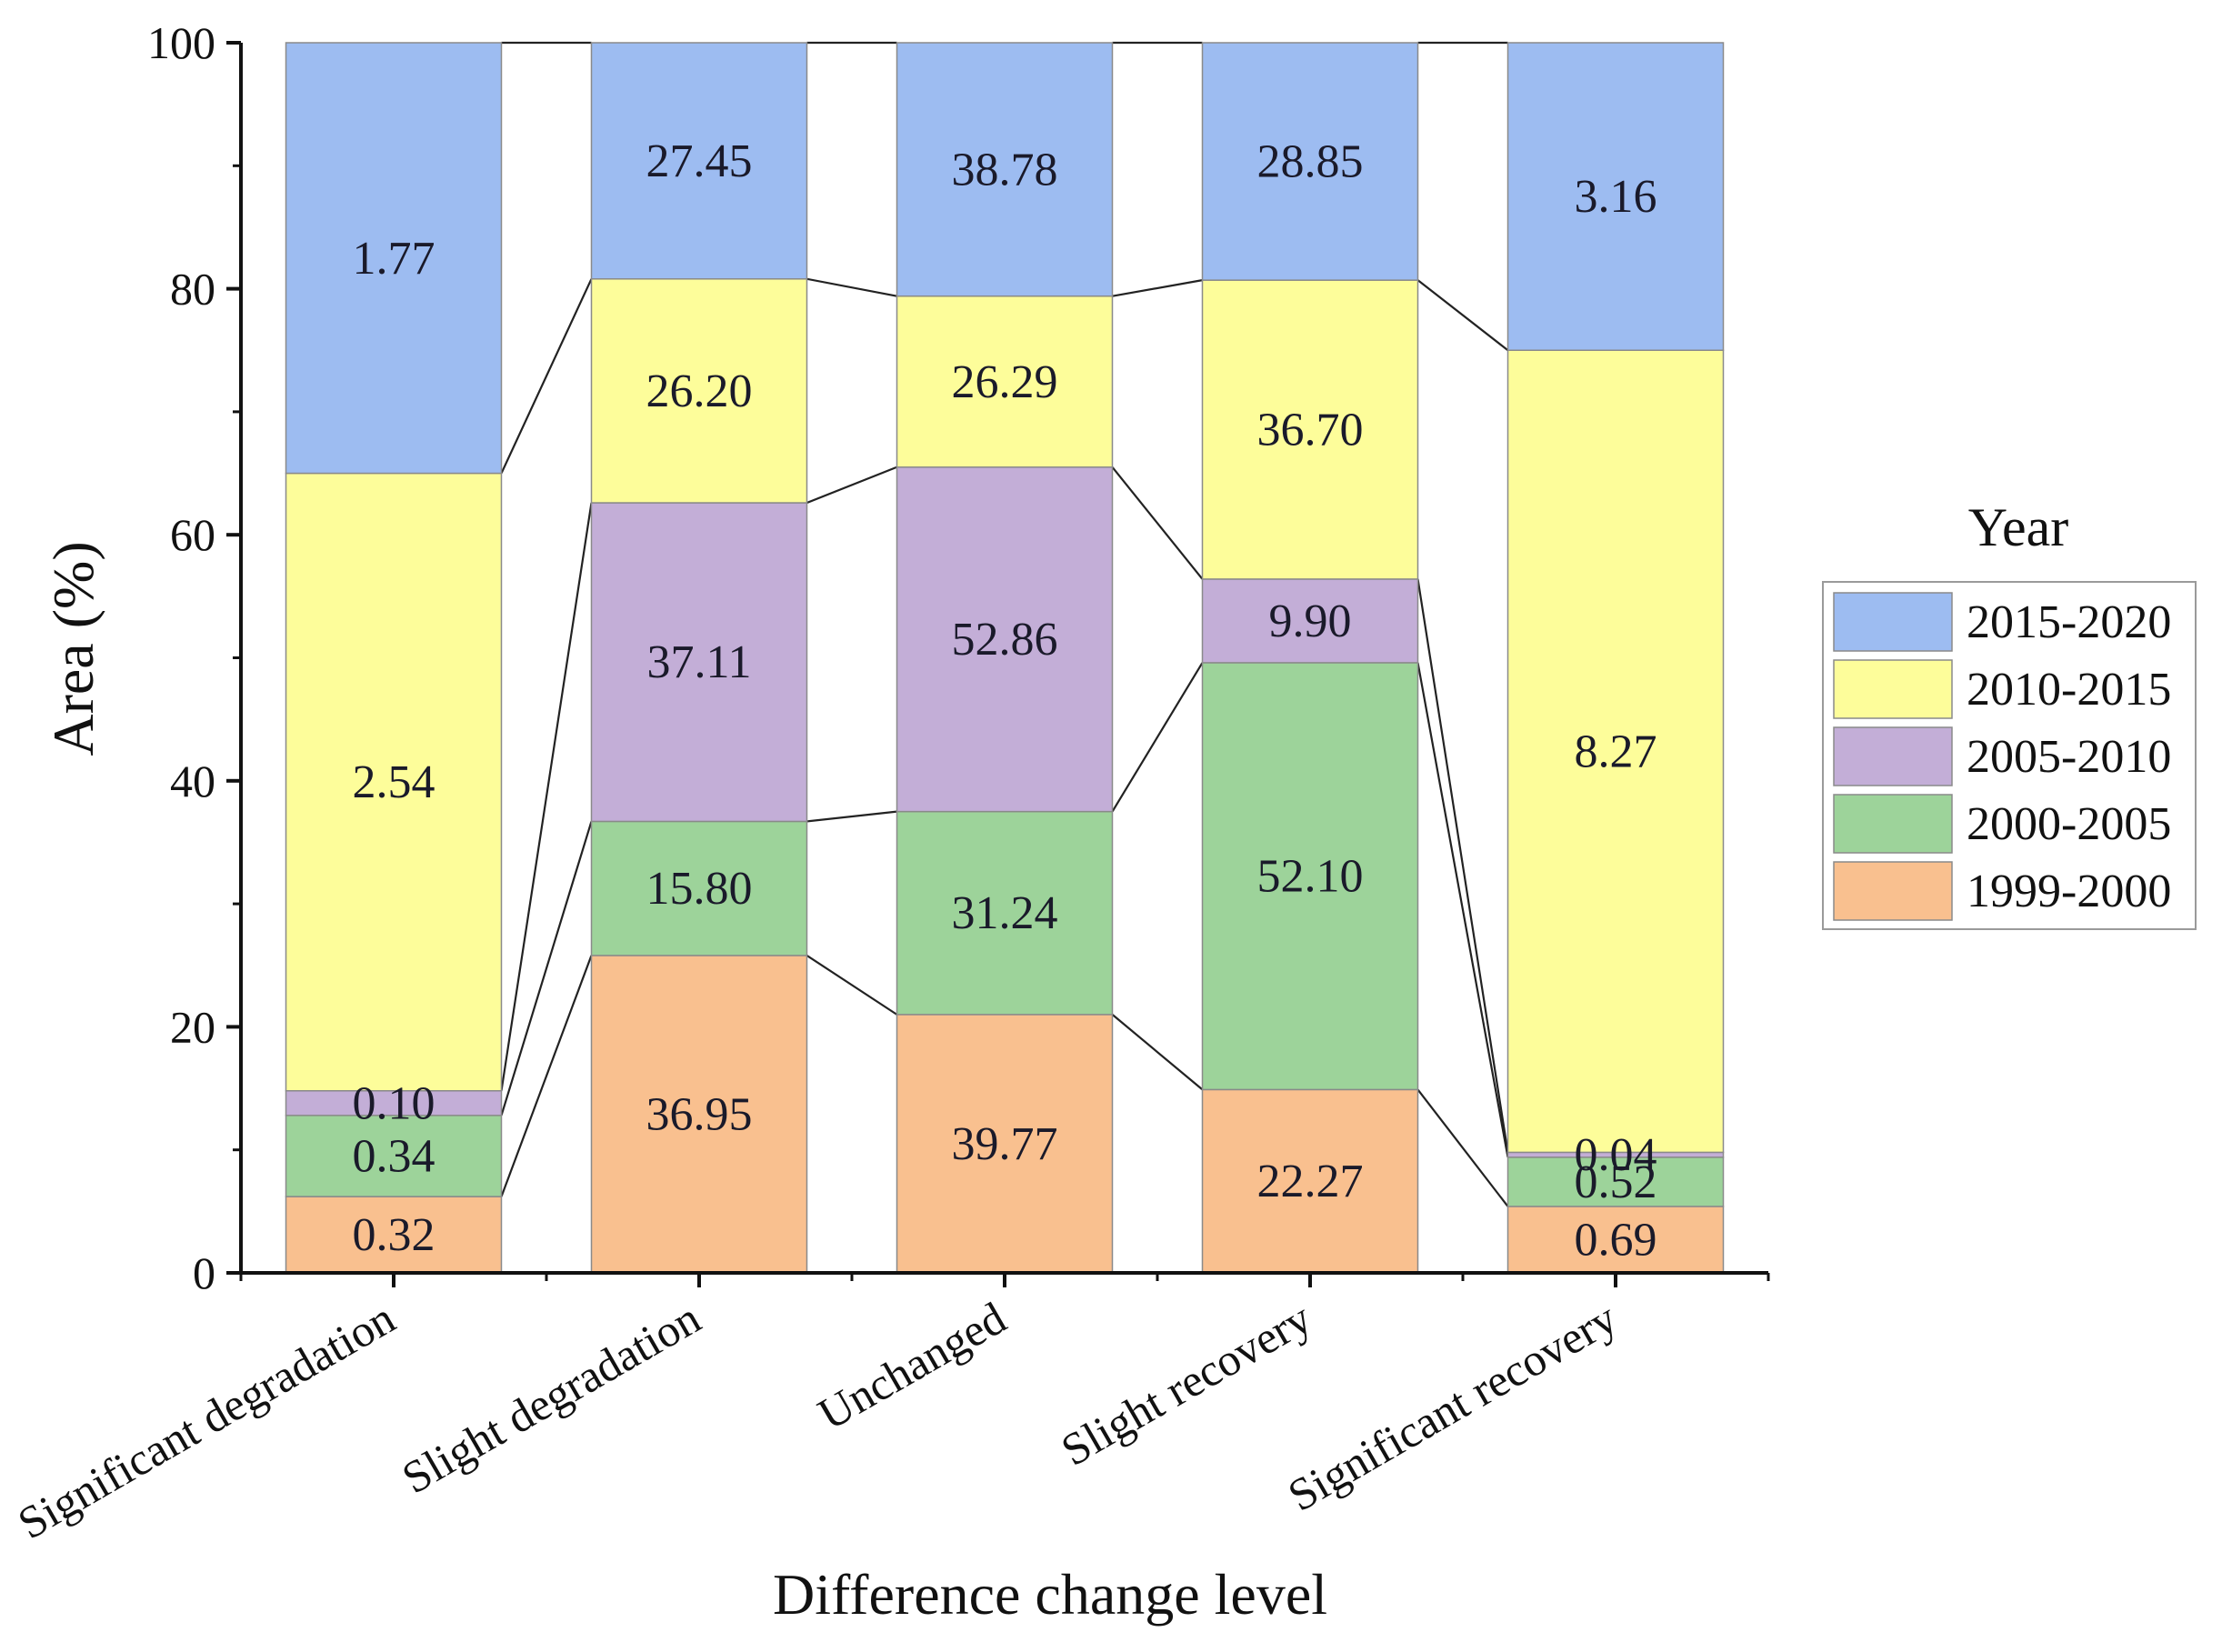  I want to click on bar-value-label: 0.69, so click(1616, 1240).